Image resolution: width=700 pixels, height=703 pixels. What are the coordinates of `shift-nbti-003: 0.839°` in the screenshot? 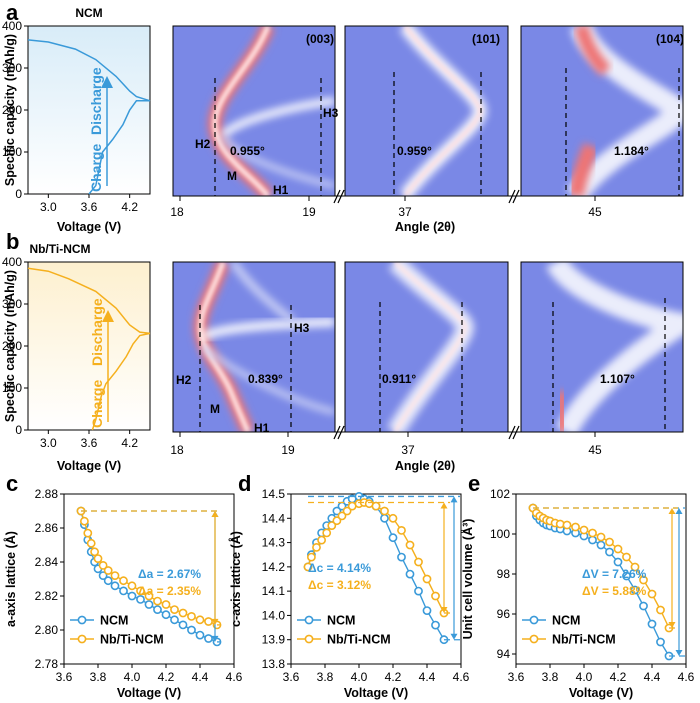 It's located at (265, 379).